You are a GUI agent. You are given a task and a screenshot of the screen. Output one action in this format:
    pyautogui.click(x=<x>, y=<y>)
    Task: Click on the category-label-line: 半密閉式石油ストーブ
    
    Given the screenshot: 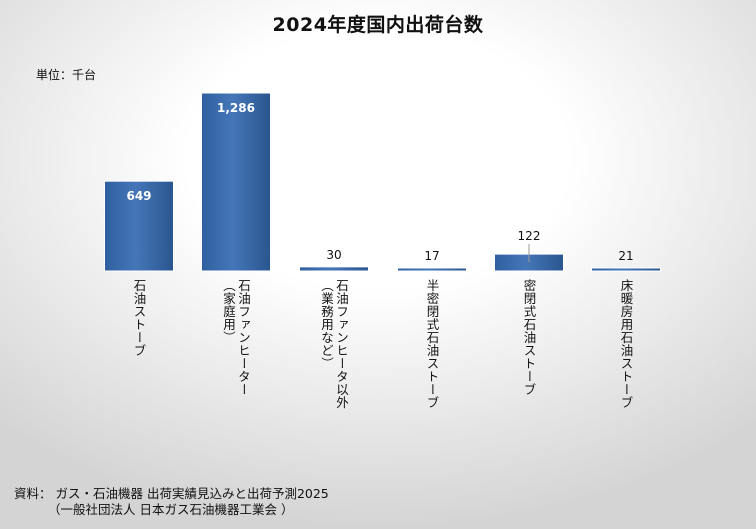 What is the action you would take?
    pyautogui.click(x=432, y=344)
    